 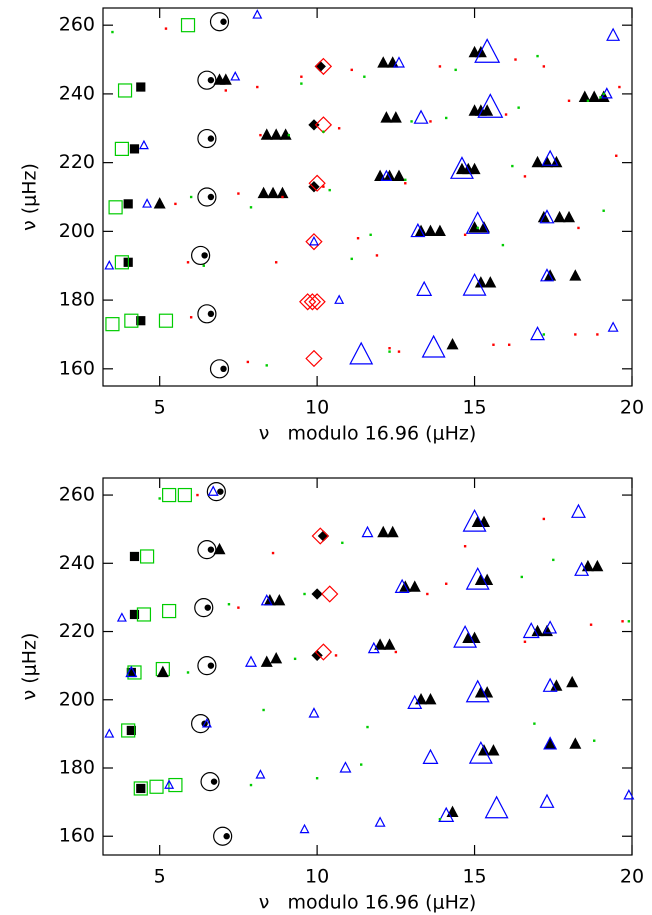 What do you see at coordinates (77, 563) in the screenshot?
I see `y-tick-label: 240` at bounding box center [77, 563].